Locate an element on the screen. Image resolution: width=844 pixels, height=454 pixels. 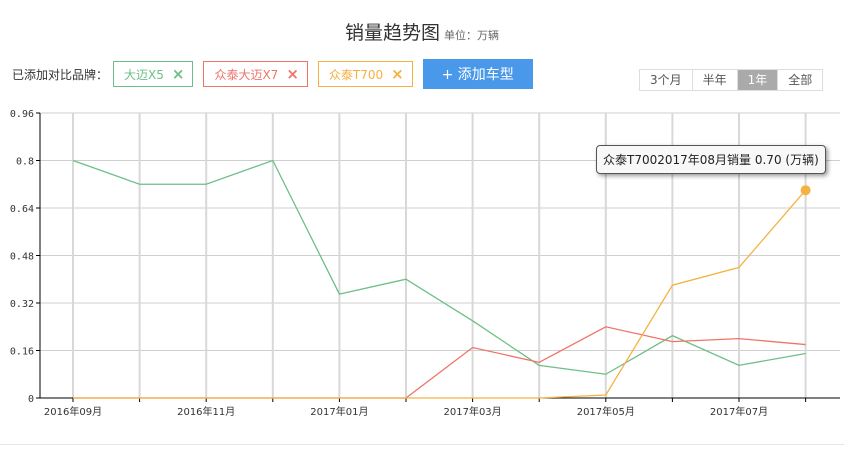
x-tick-label: 2016年11月 is located at coordinates (206, 411).